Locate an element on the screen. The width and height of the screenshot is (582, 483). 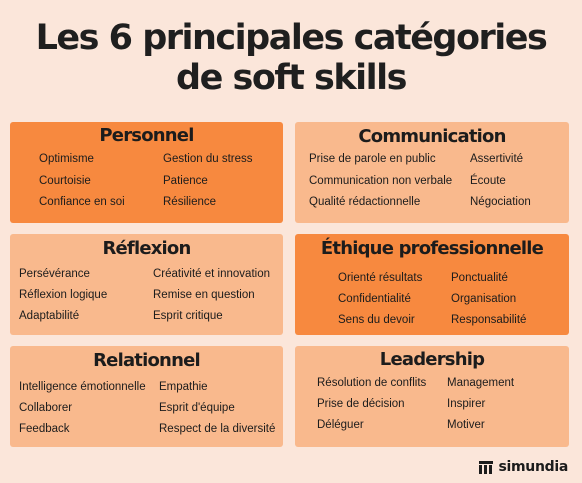
skill-item: Qualité rédactionnelle is located at coordinates (365, 202).